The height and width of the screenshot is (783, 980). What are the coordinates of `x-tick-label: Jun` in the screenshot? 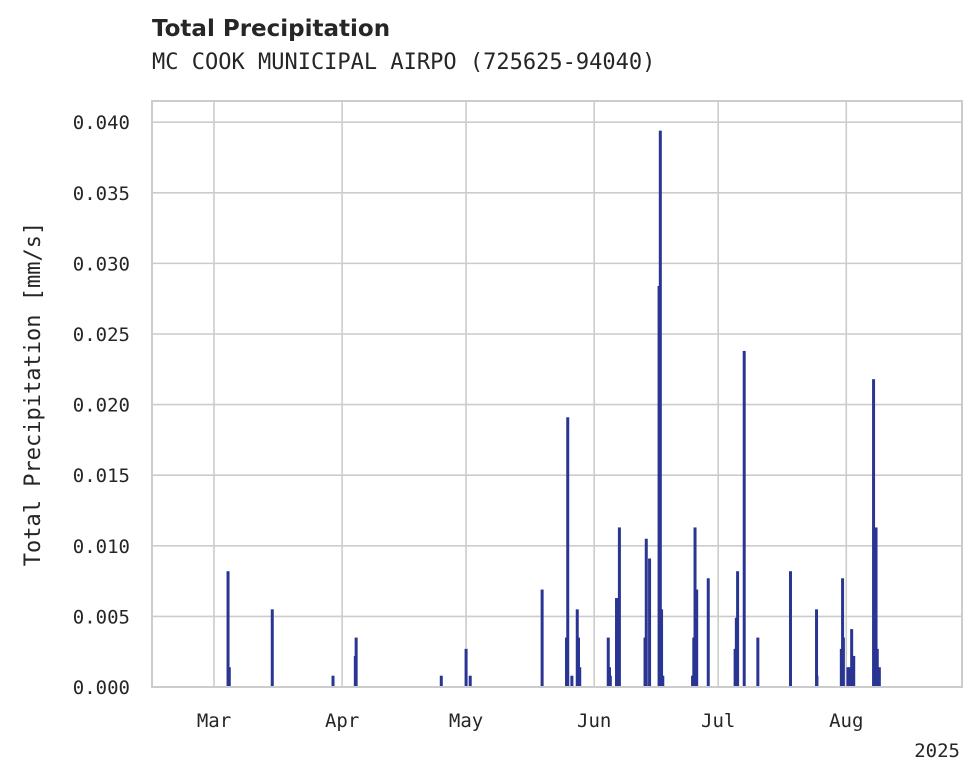 It's located at (594, 721).